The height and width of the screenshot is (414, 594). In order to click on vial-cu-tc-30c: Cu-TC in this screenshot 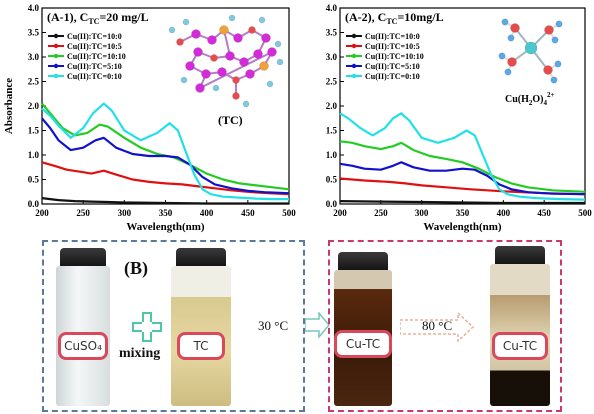, I will do `click(363, 330)`.